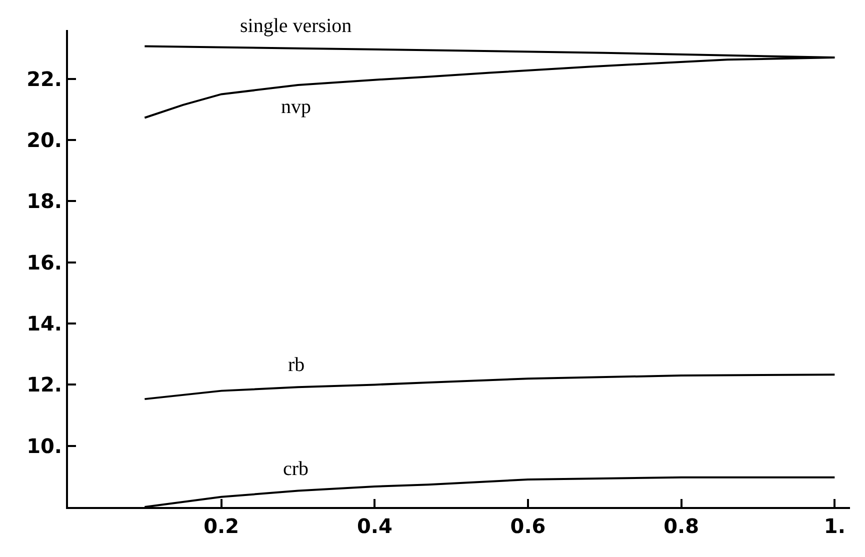 The height and width of the screenshot is (557, 865). Describe the element at coordinates (296, 365) in the screenshot. I see `series-label: rb` at that location.